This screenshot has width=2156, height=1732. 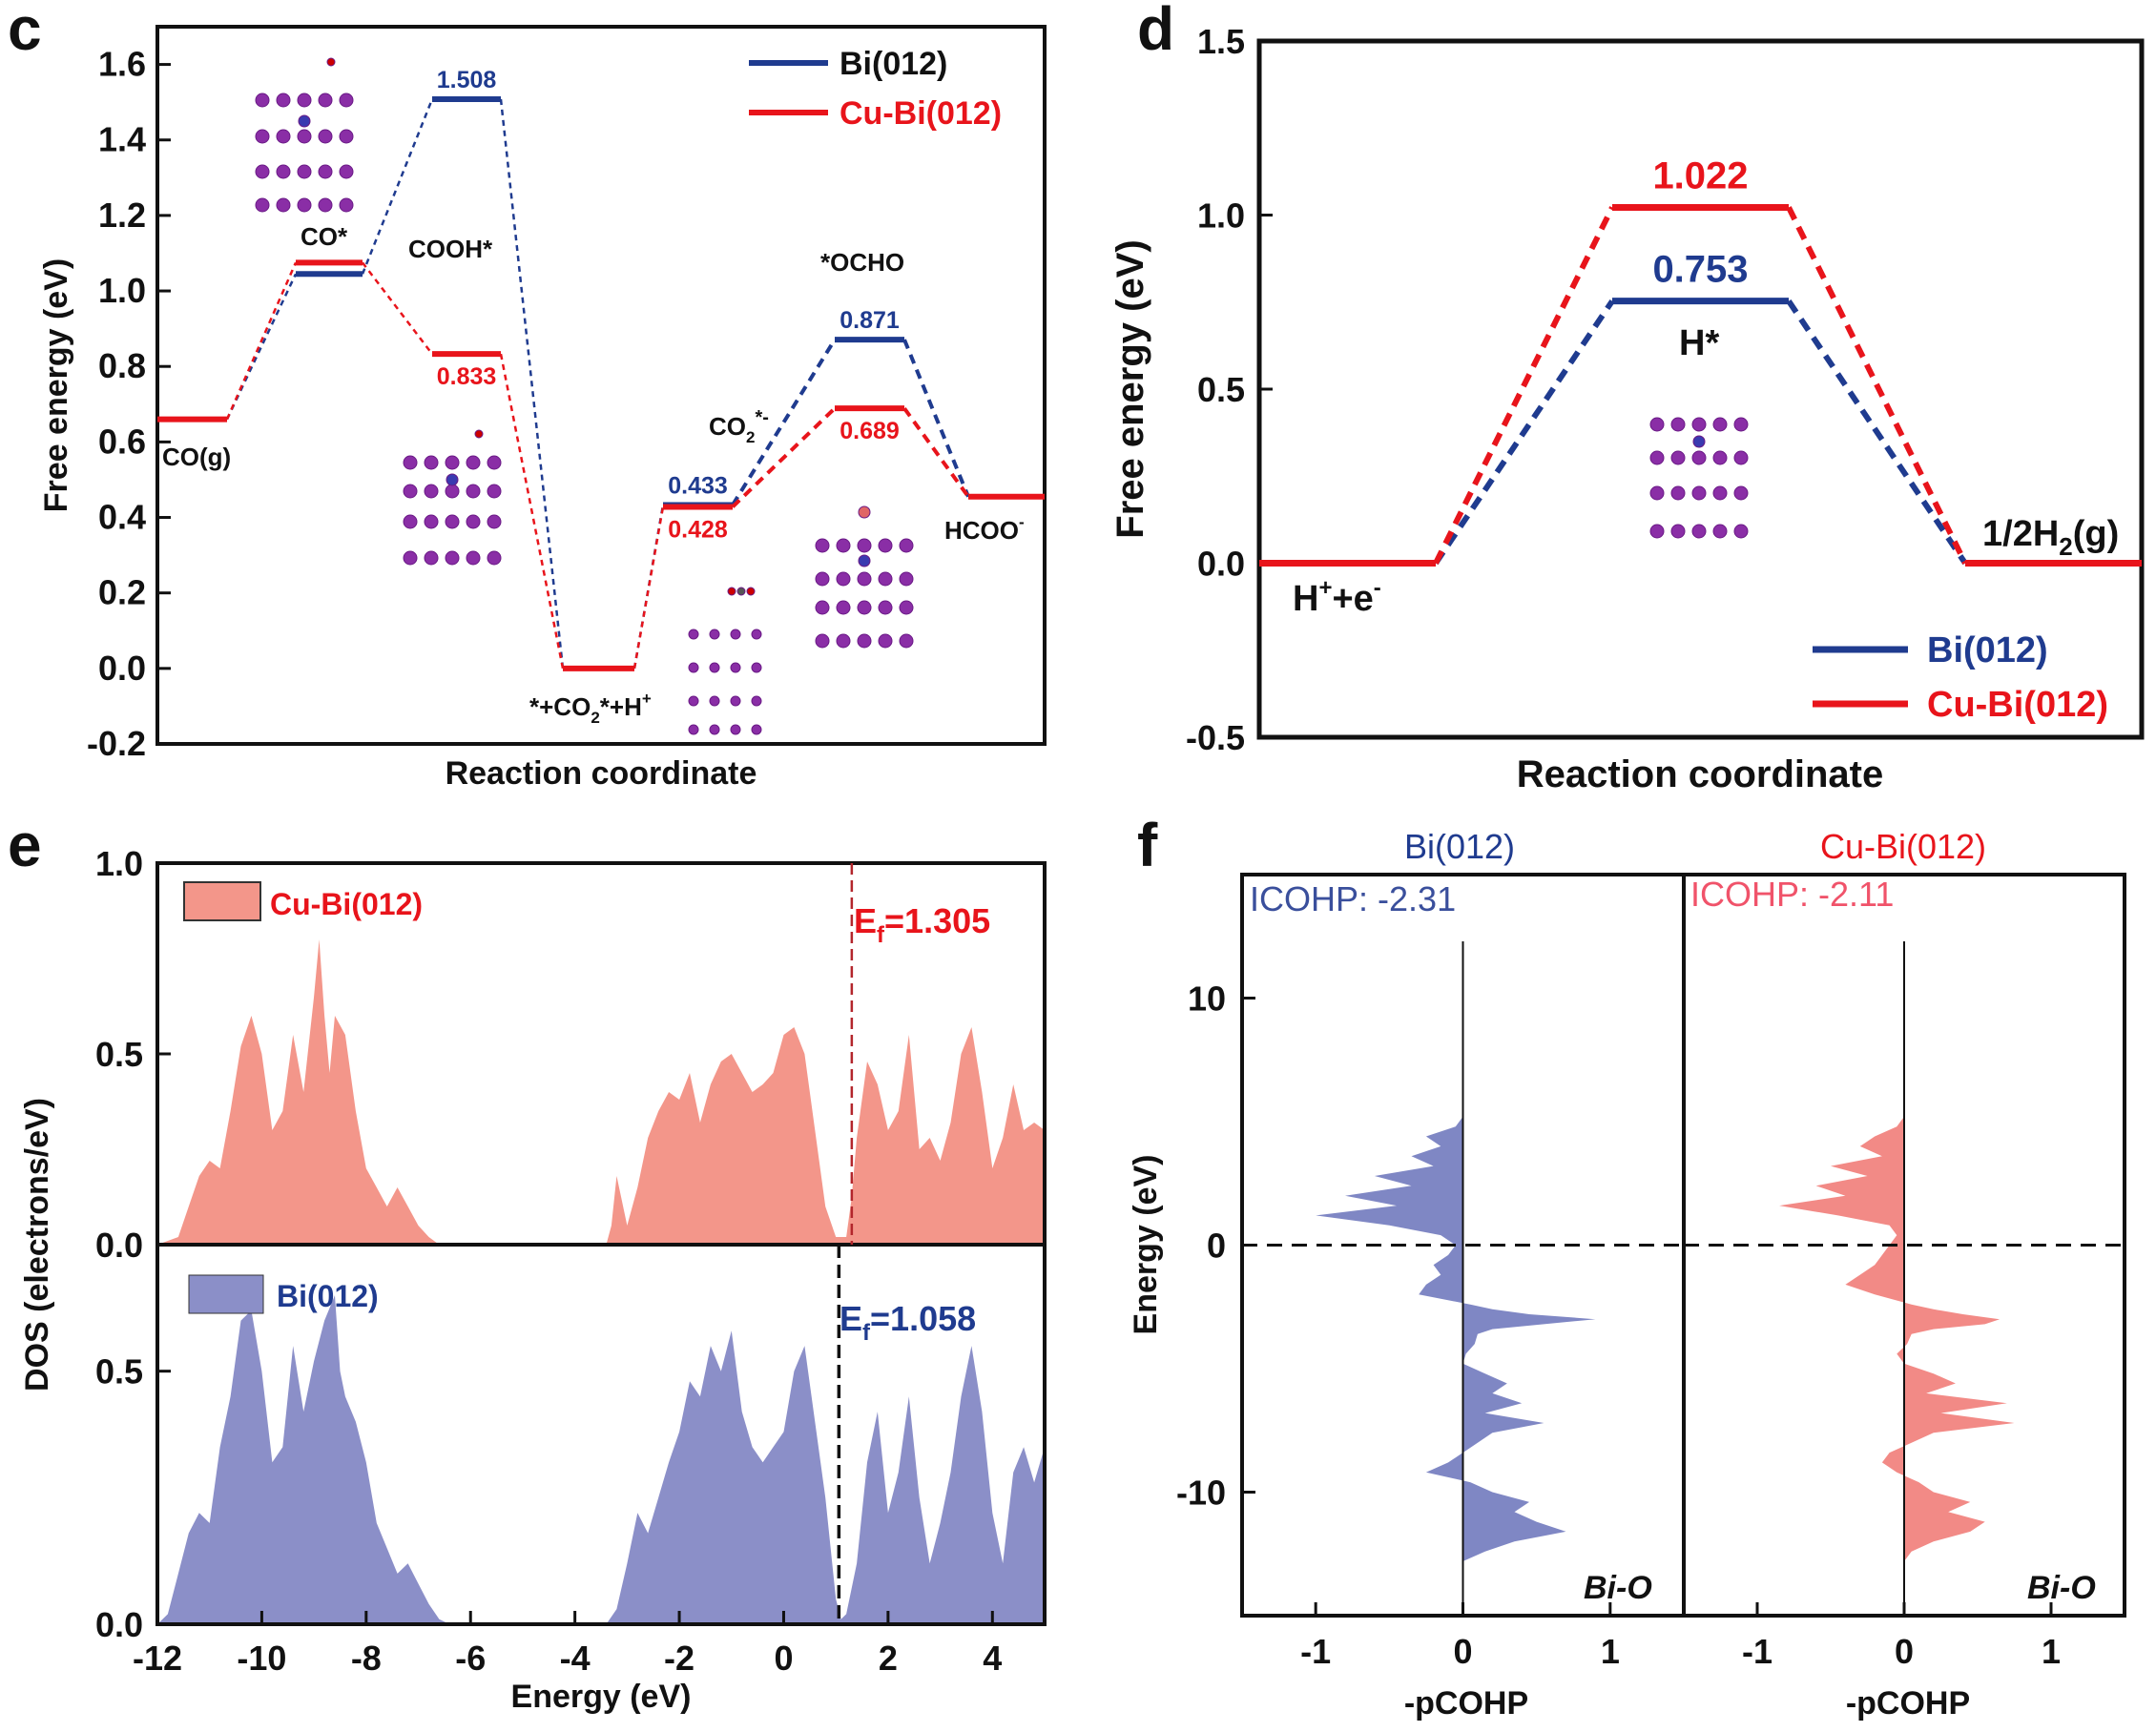 I want to click on panel-c-levels: 1.508 0.433 0.871 0.833 0.428 0.689, so click(x=601, y=369).